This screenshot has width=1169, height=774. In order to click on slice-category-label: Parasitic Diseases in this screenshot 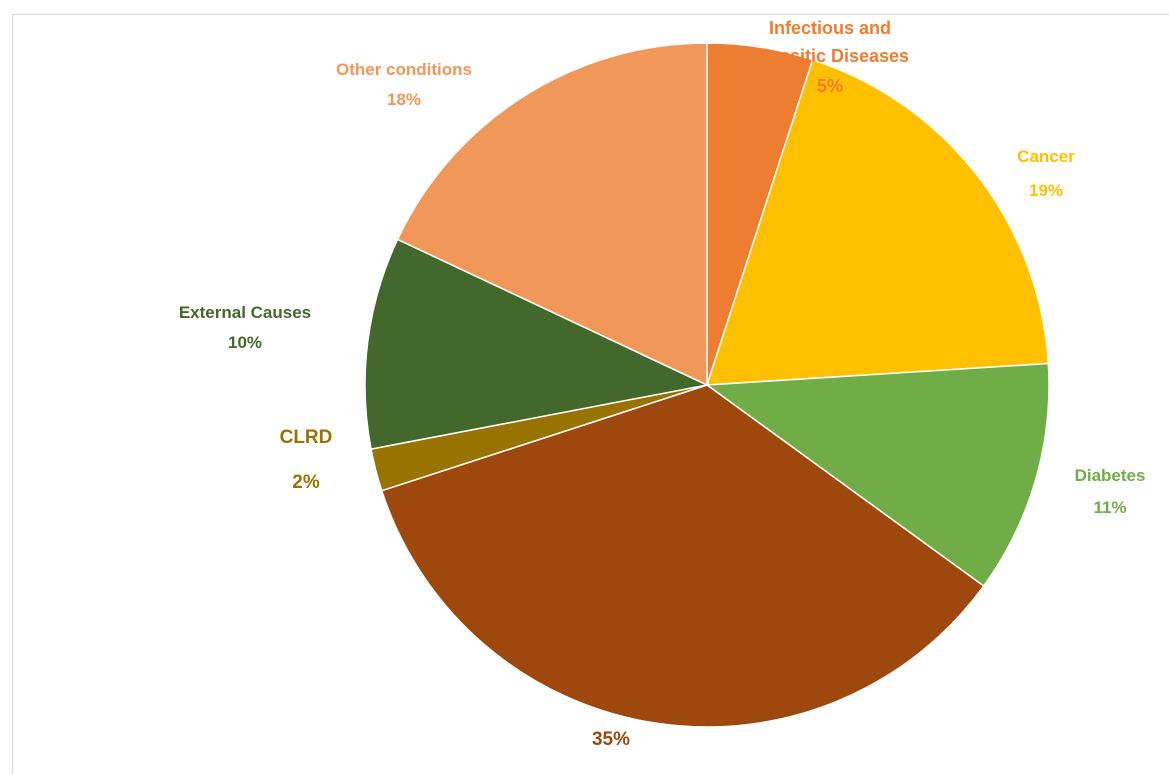, I will do `click(830, 56)`.